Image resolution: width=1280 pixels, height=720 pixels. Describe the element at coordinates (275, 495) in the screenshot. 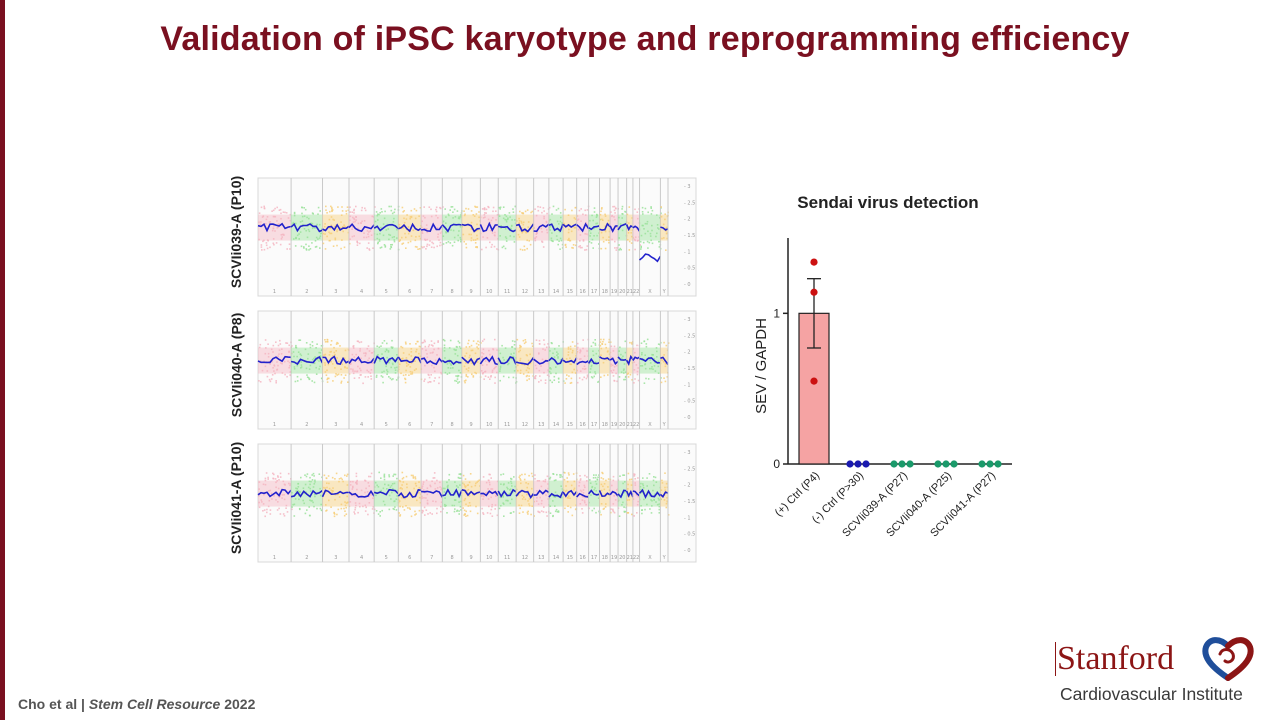

I see `chromosome-segment` at that location.